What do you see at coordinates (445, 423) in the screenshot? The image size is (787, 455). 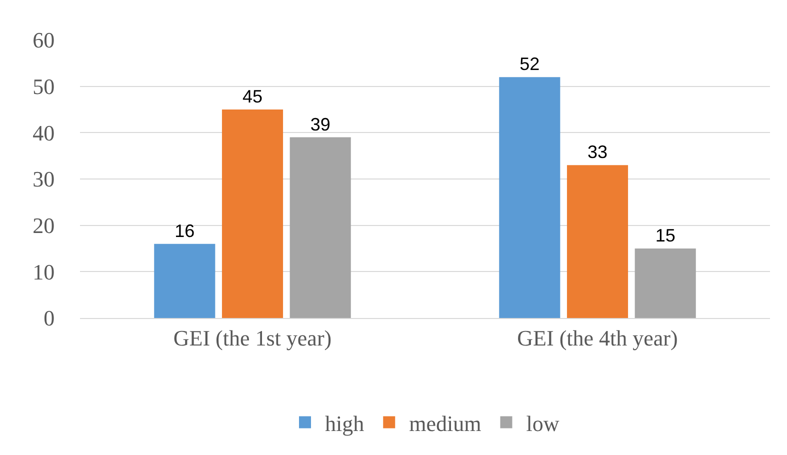 I see `legend-label: medium` at bounding box center [445, 423].